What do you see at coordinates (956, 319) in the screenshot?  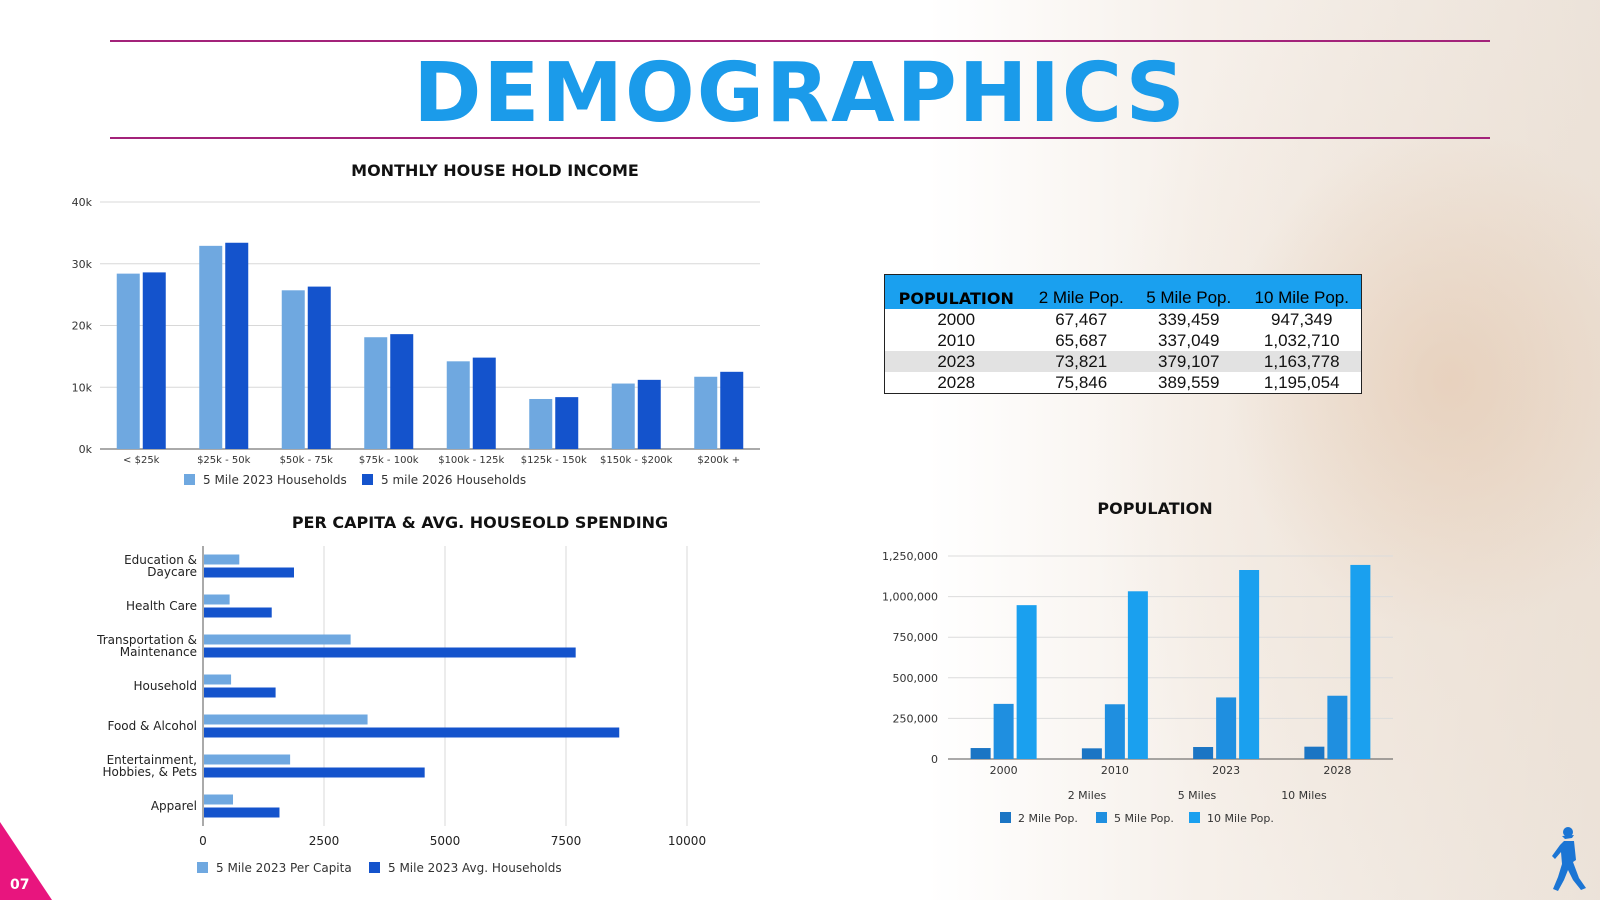 I see `table-cell: 2000` at bounding box center [956, 319].